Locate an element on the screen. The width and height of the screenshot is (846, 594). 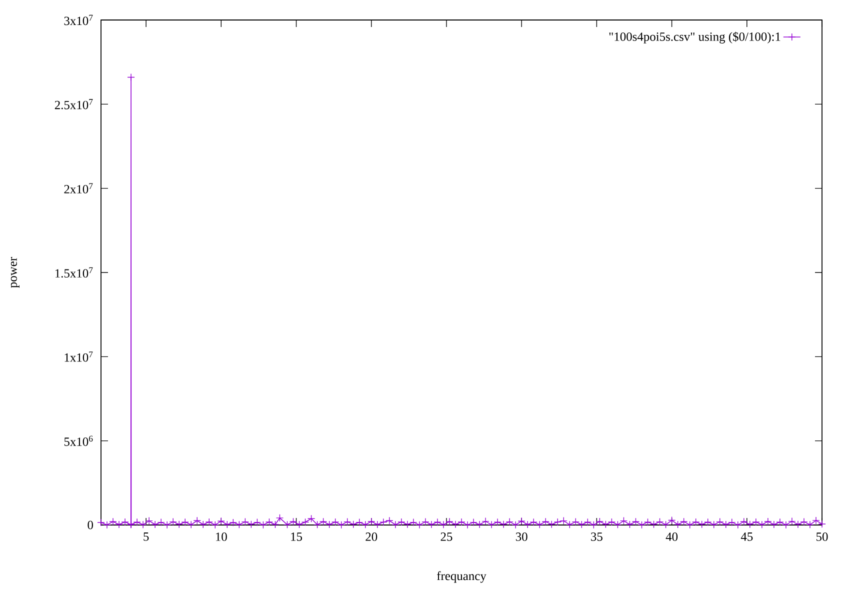
legend-label: "100s4poi5s.csv" using ($0/100):1 is located at coordinates (694, 38).